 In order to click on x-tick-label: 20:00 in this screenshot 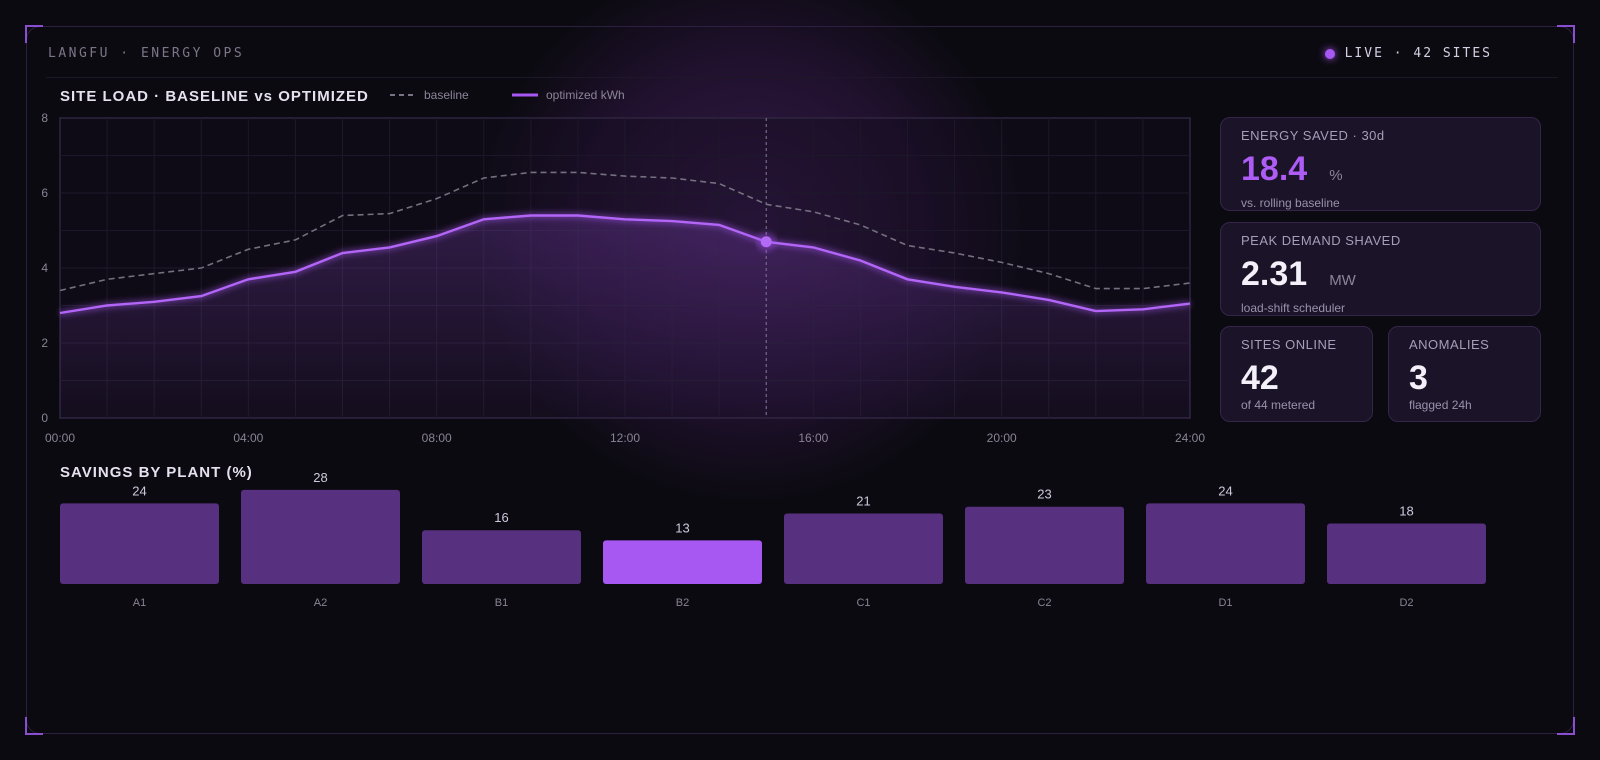, I will do `click(1002, 438)`.